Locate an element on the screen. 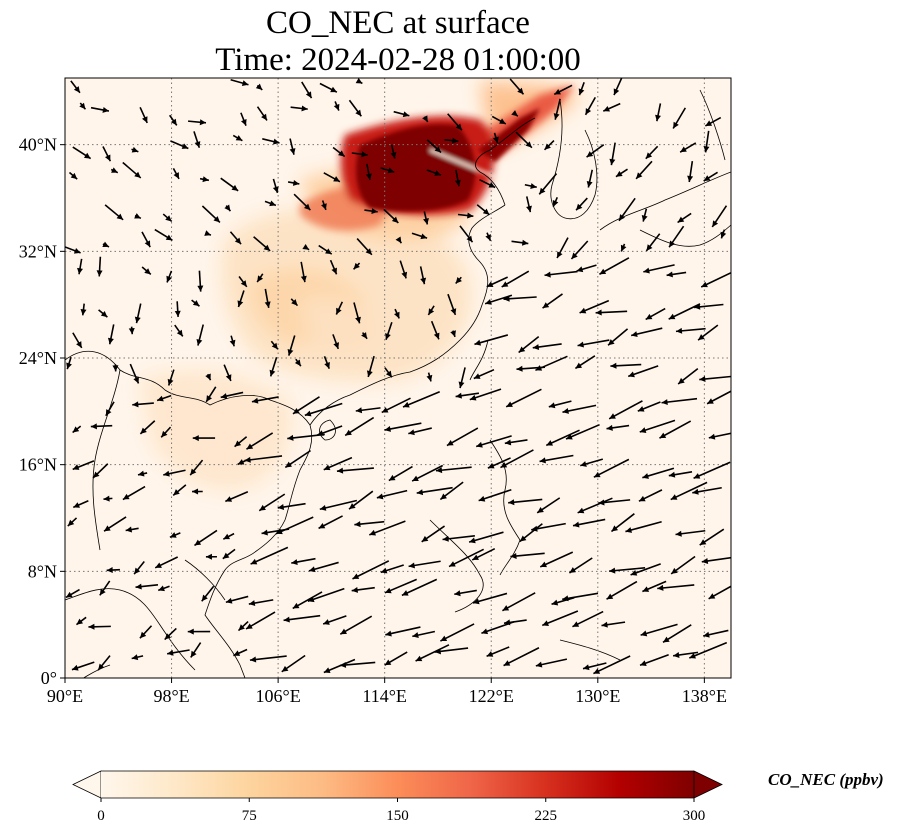  lat-axis: 0° 8°N 16°N 24°N 32°N 40°N is located at coordinates (42, 411).